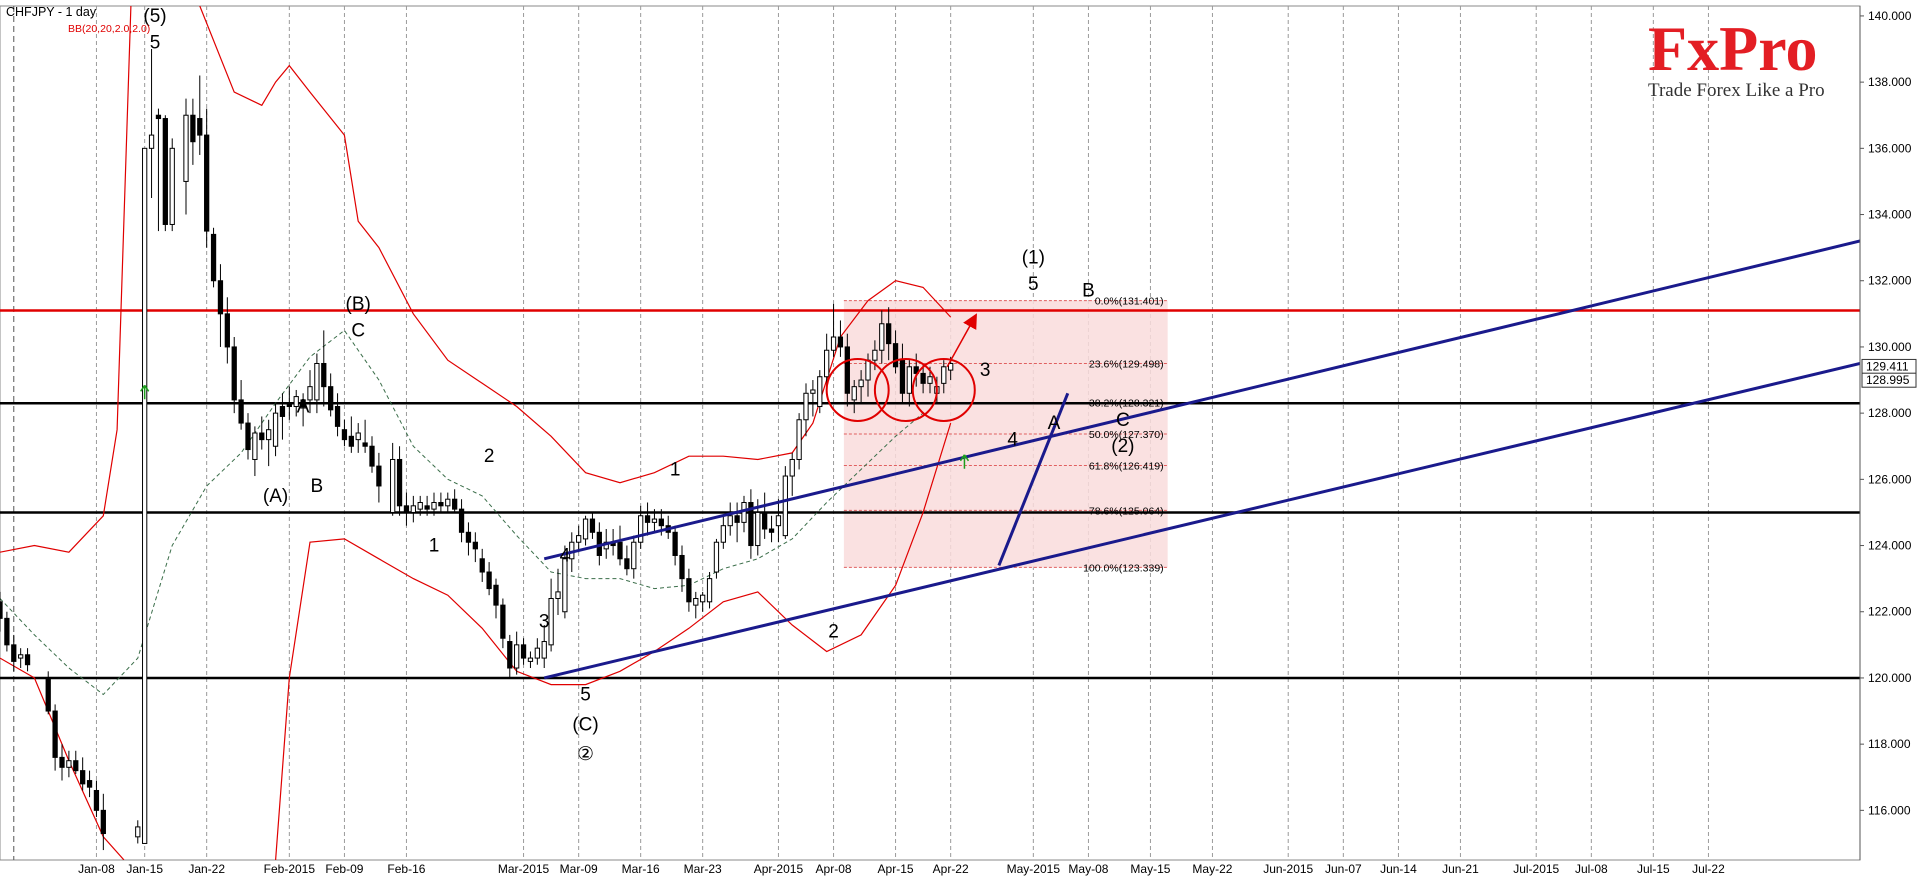 The width and height of the screenshot is (1918, 881). What do you see at coordinates (1889, 810) in the screenshot?
I see `y-tick-label: 116.000` at bounding box center [1889, 810].